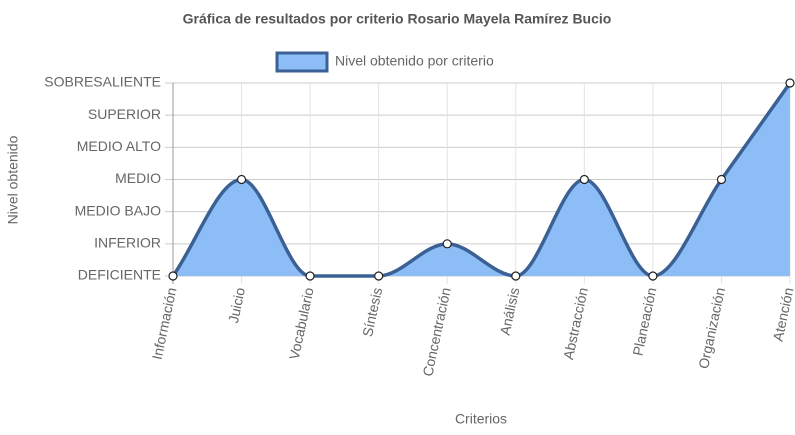 The width and height of the screenshot is (795, 435). Describe the element at coordinates (124, 114) in the screenshot. I see `y-tick-label: SUPERIOR` at that location.